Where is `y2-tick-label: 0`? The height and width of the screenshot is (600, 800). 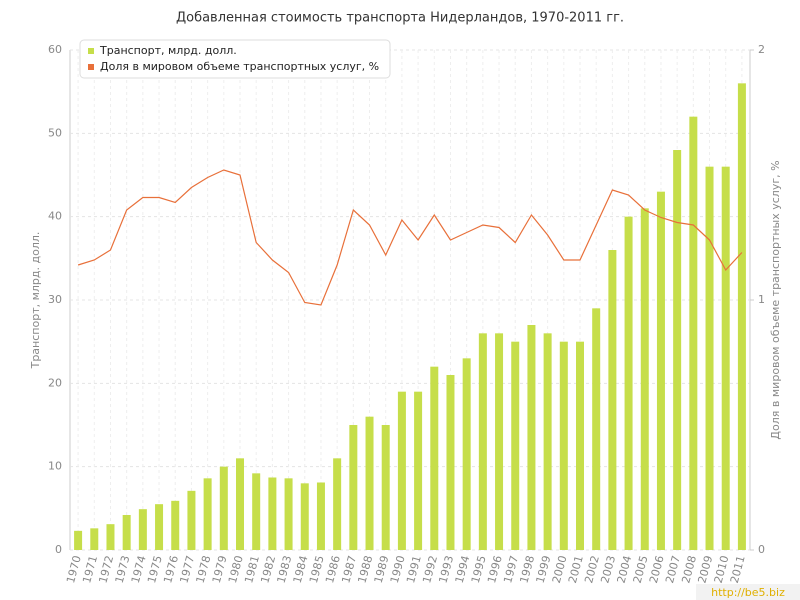
y2-tick-label: 0 is located at coordinates (761, 549).